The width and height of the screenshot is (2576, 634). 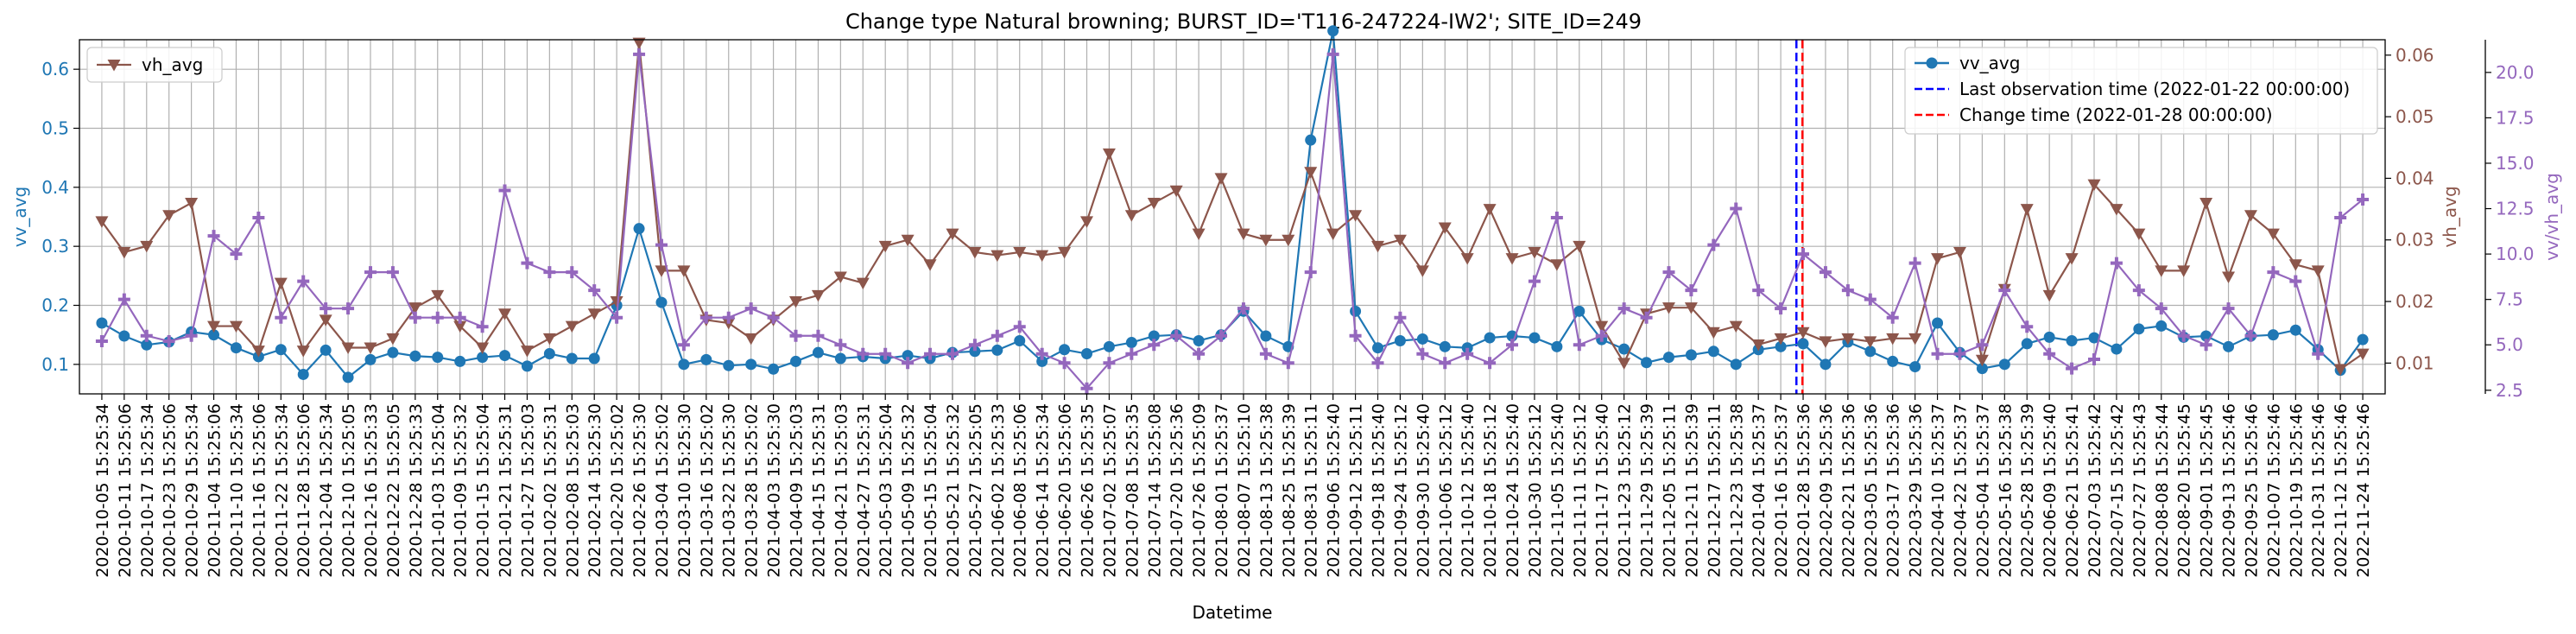 I want to click on x-tick-label: 2020-12-10 15:25:05, so click(x=348, y=490).